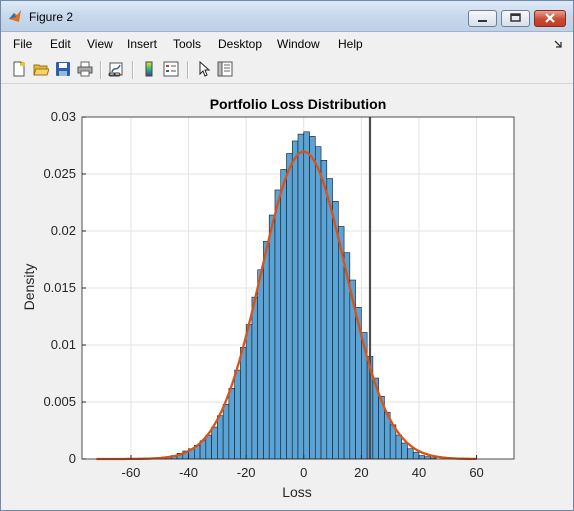 This screenshot has width=574, height=511. I want to click on close-icon, so click(550, 18).